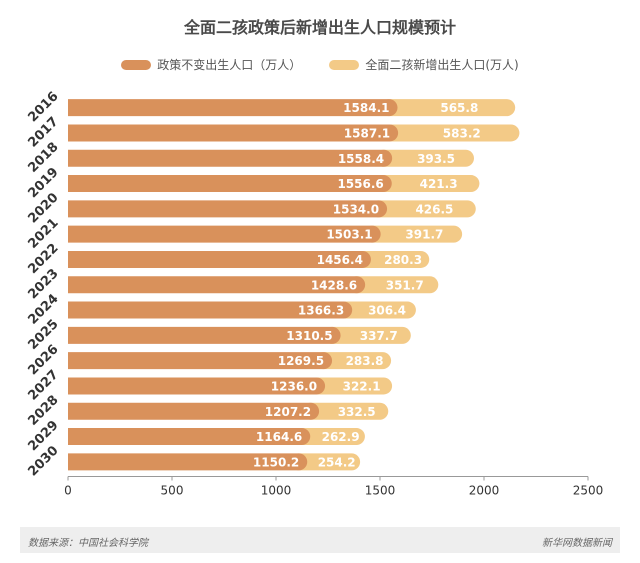 The width and height of the screenshot is (640, 563). I want to click on bar-baseline-2029, so click(189, 437).